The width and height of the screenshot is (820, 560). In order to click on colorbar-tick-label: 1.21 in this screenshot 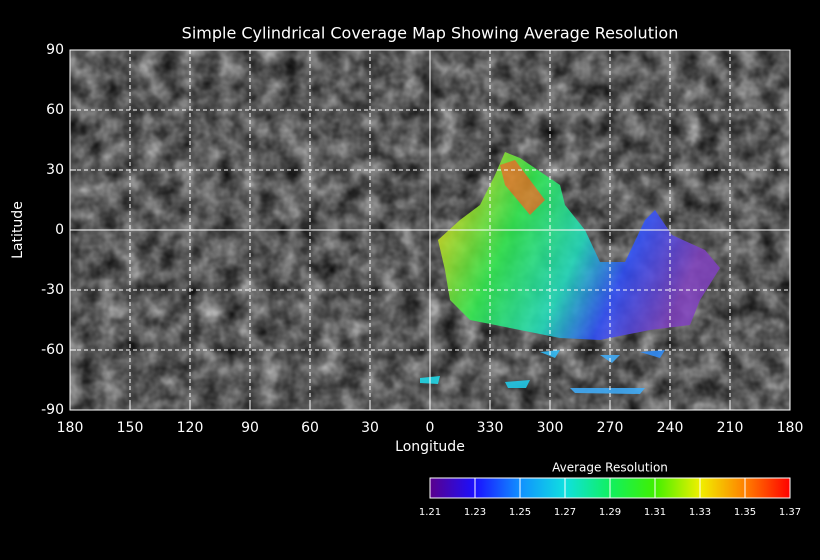, I will do `click(430, 512)`.